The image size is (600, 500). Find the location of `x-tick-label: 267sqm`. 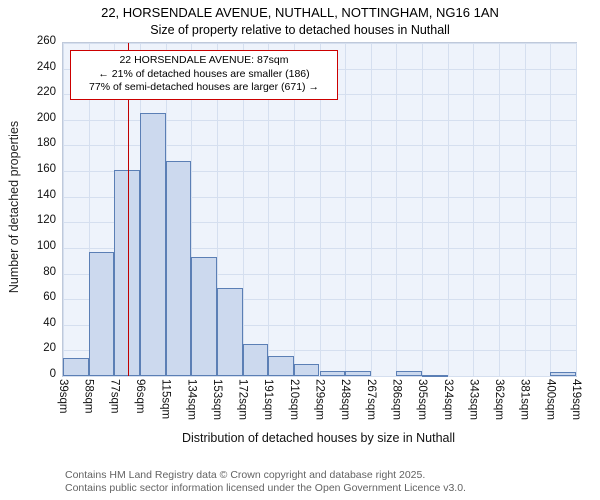

x-tick-label: 267sqm is located at coordinates (370, 399).